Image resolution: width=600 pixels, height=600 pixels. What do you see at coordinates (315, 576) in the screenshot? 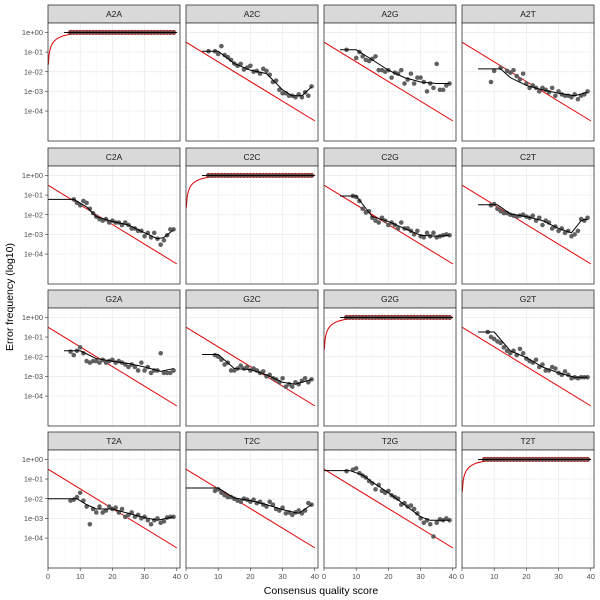
I see `x-tick-label: 40` at bounding box center [315, 576].